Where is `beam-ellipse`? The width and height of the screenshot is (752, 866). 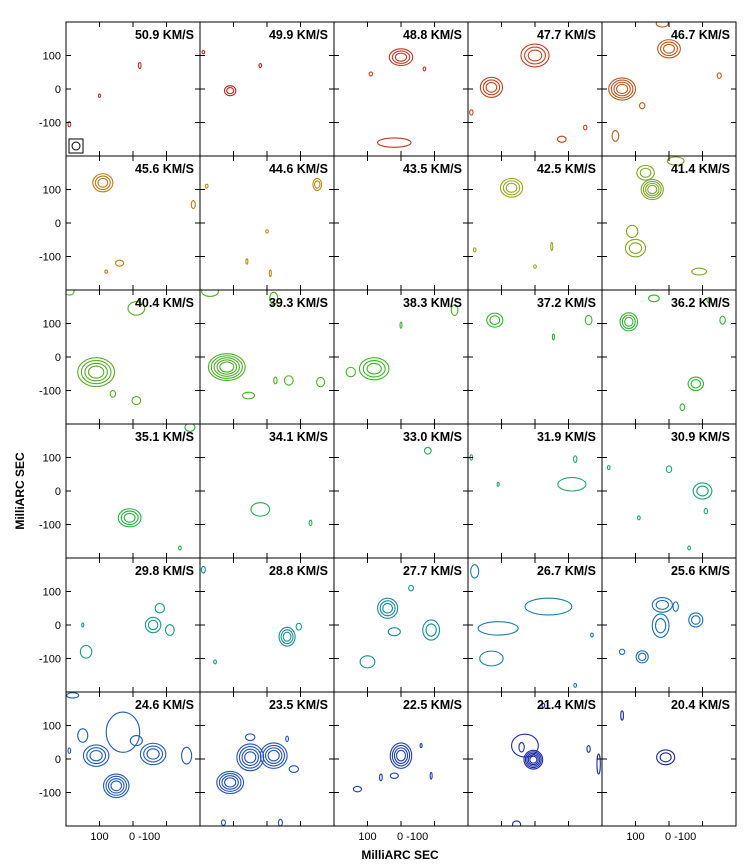 beam-ellipse is located at coordinates (76, 146).